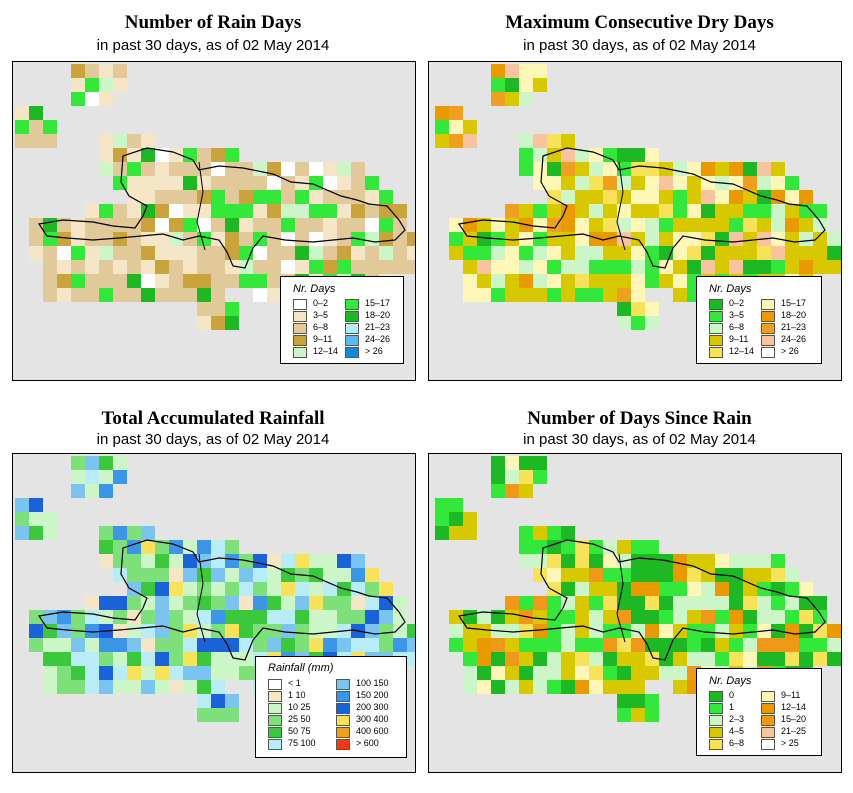  What do you see at coordinates (730, 289) in the screenshot?
I see `legend-title: Nr. Days` at bounding box center [730, 289].